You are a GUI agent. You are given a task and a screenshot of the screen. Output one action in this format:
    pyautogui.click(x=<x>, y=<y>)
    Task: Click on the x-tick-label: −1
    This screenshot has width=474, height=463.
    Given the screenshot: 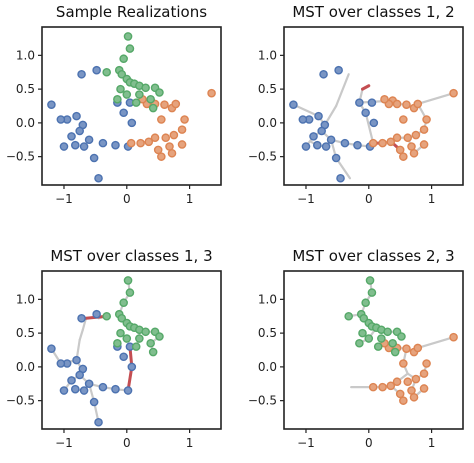 What is the action you would take?
    pyautogui.click(x=64, y=199)
    